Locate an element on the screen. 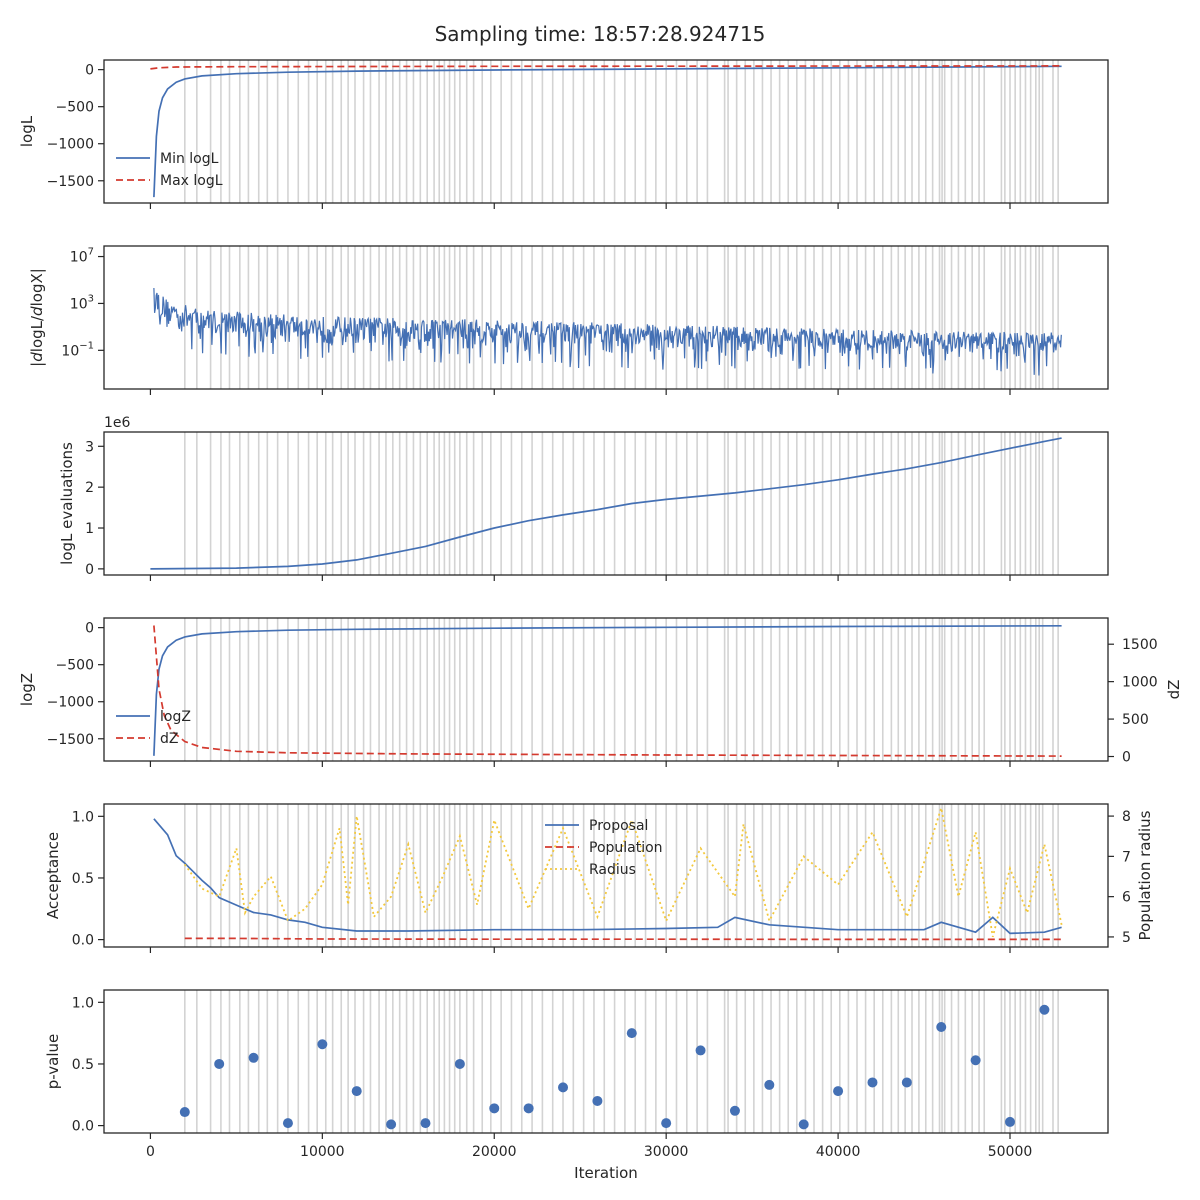 The width and height of the screenshot is (1200, 1200). y-tick-label: 0.5 is located at coordinates (83, 879).